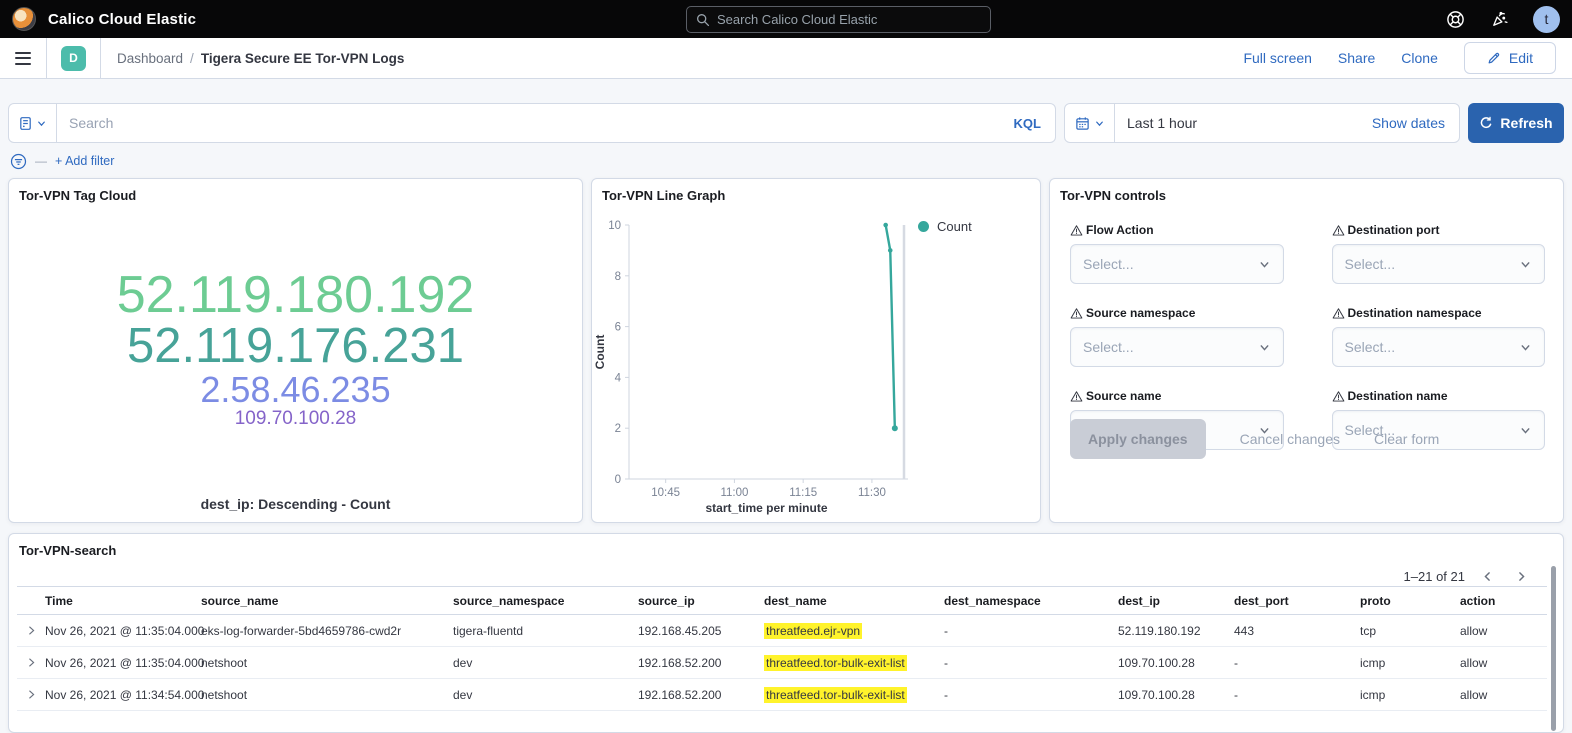  Describe the element at coordinates (123, 663) in the screenshot. I see `table-cell-time: Nov 26, 2021 @ 11:35:04.000` at that location.